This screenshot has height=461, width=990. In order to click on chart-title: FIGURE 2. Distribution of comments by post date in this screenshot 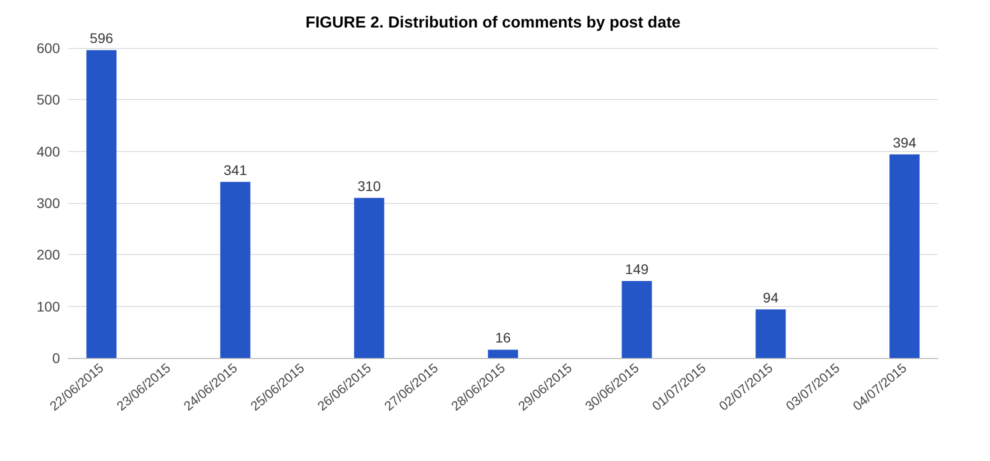, I will do `click(493, 23)`.